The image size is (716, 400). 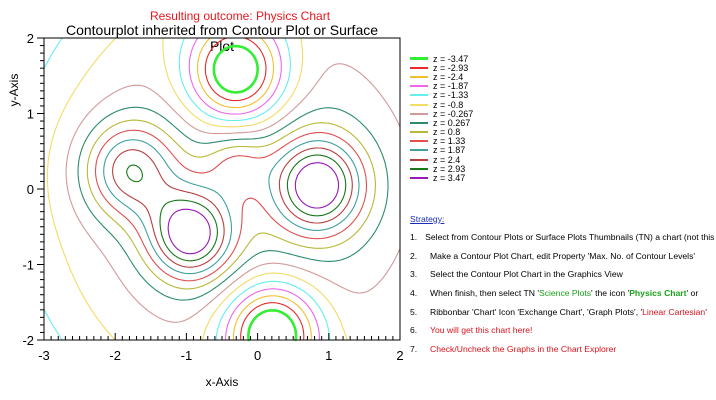 What do you see at coordinates (240, 16) in the screenshot?
I see `chart-supertitle: Resulting outcome: Physics Chart` at bounding box center [240, 16].